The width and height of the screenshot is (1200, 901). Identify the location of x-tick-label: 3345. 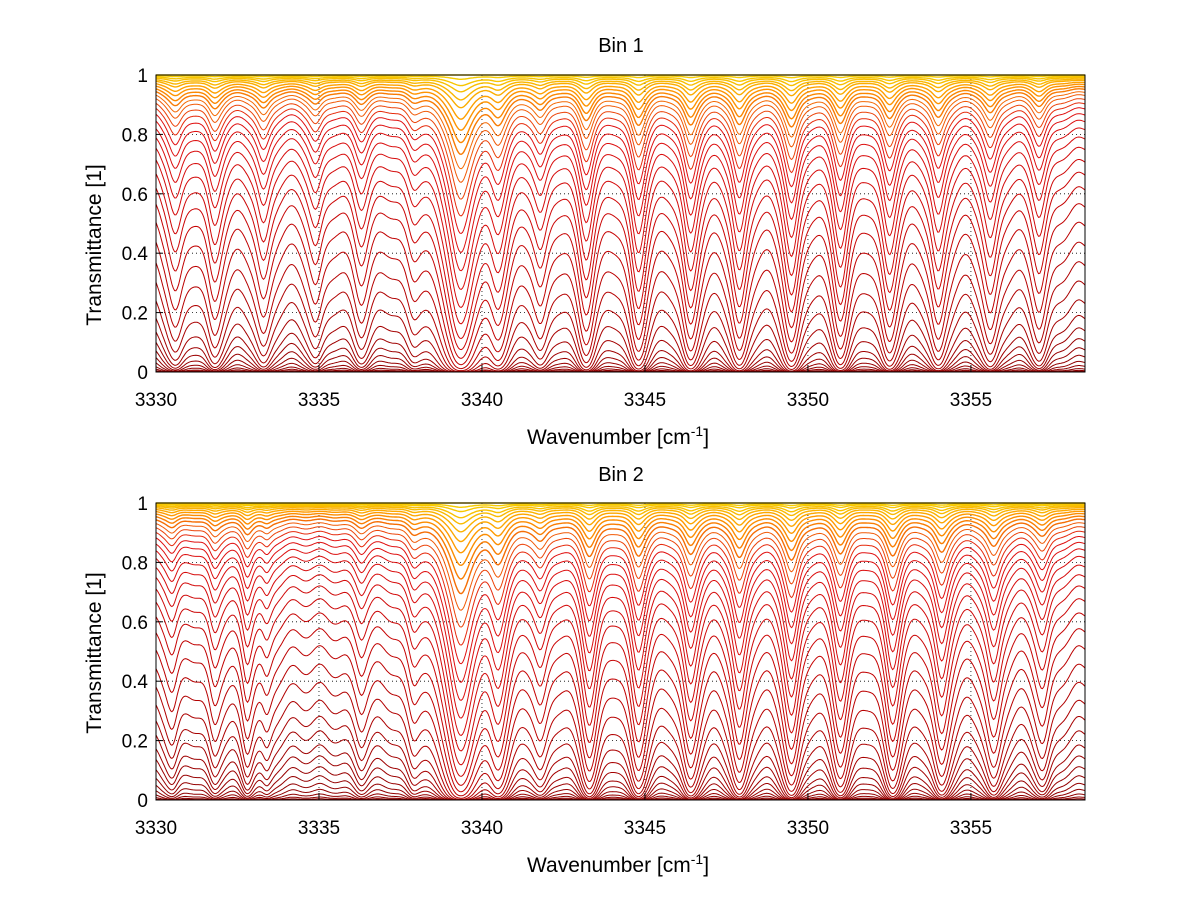
(645, 828).